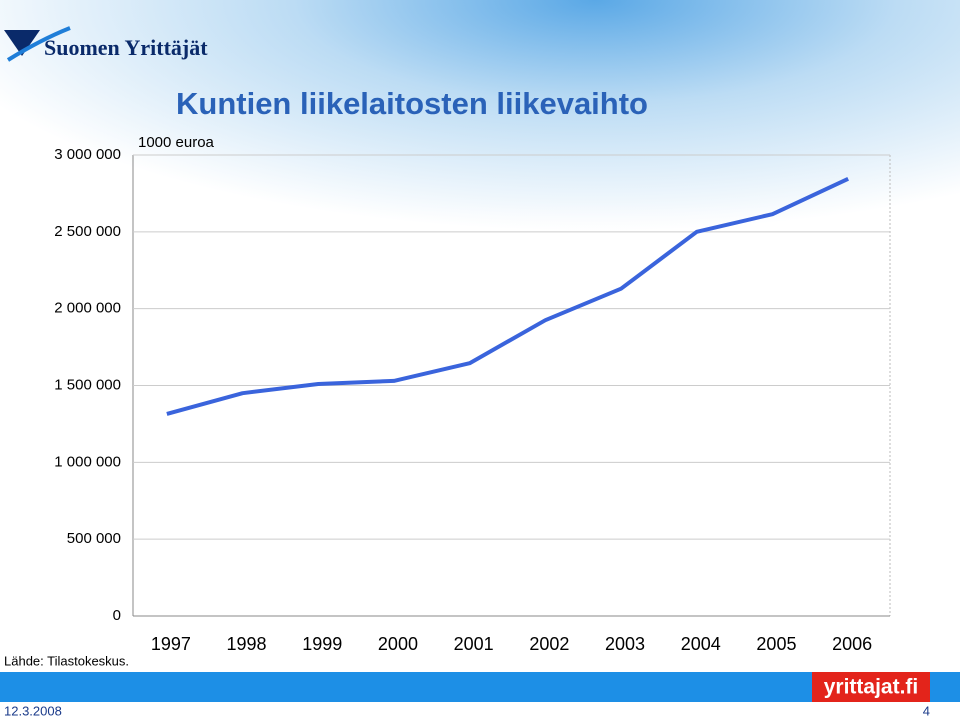 The image size is (960, 725). I want to click on brand: yrittajat.fi, so click(871, 687).